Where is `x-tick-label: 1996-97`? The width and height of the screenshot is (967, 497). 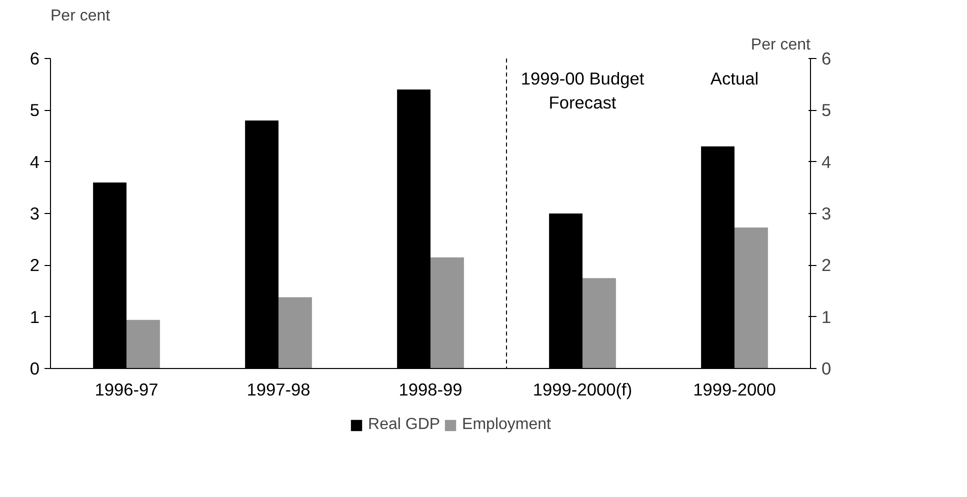
x-tick-label: 1996-97 is located at coordinates (126, 390).